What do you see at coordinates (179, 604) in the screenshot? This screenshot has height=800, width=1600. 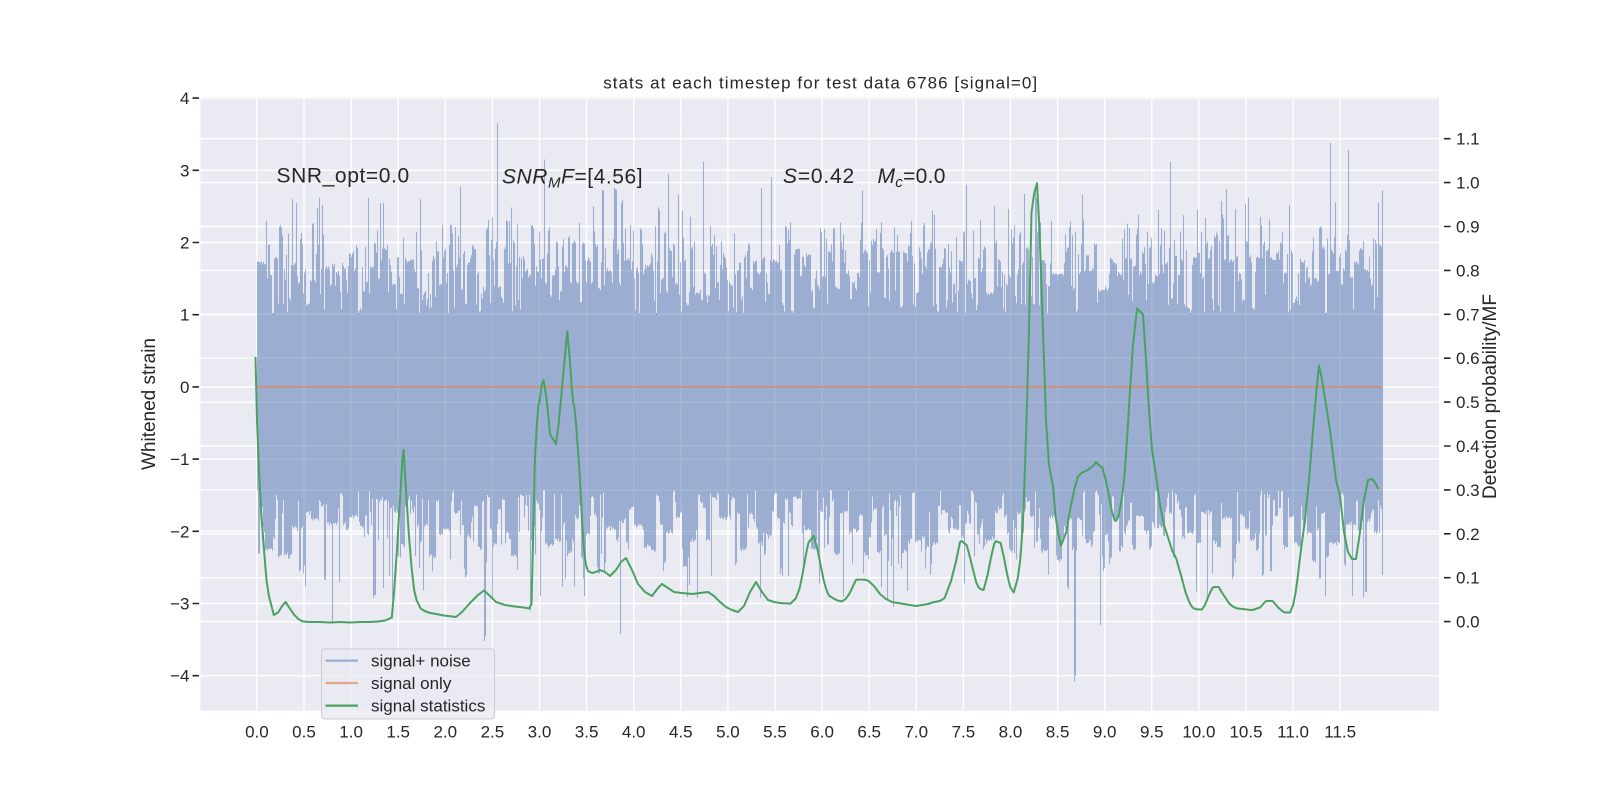 I see `svg-text: −3` at bounding box center [179, 604].